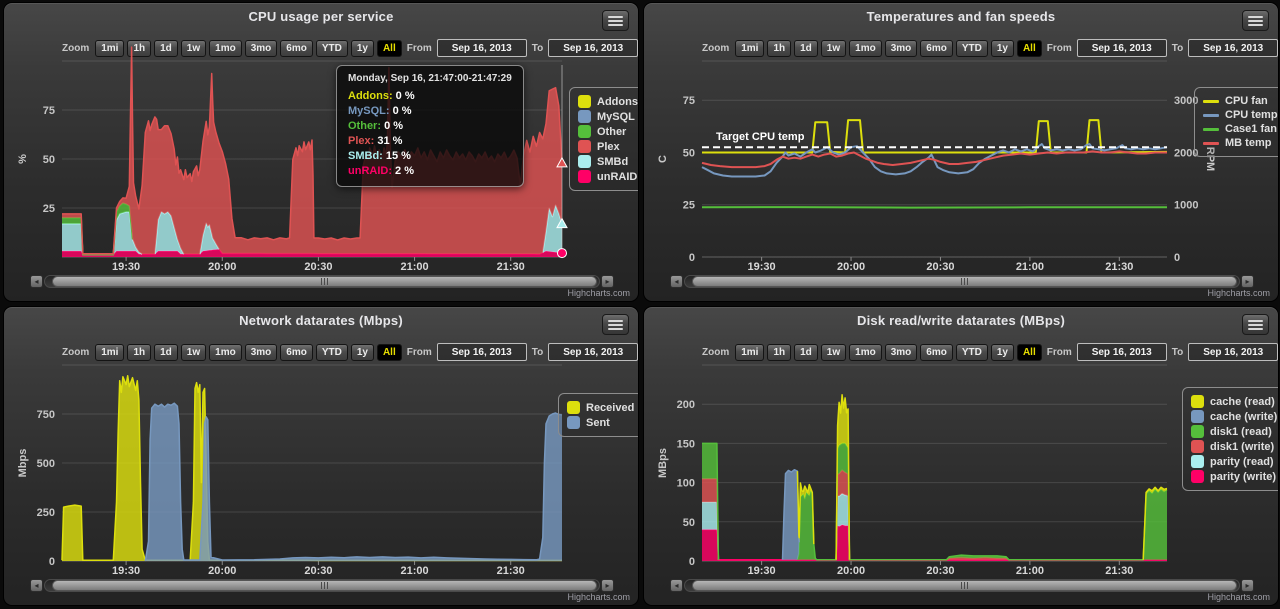 The height and width of the screenshot is (609, 1280). Describe the element at coordinates (689, 101) in the screenshot. I see `y-axis-tick: 75` at that location.